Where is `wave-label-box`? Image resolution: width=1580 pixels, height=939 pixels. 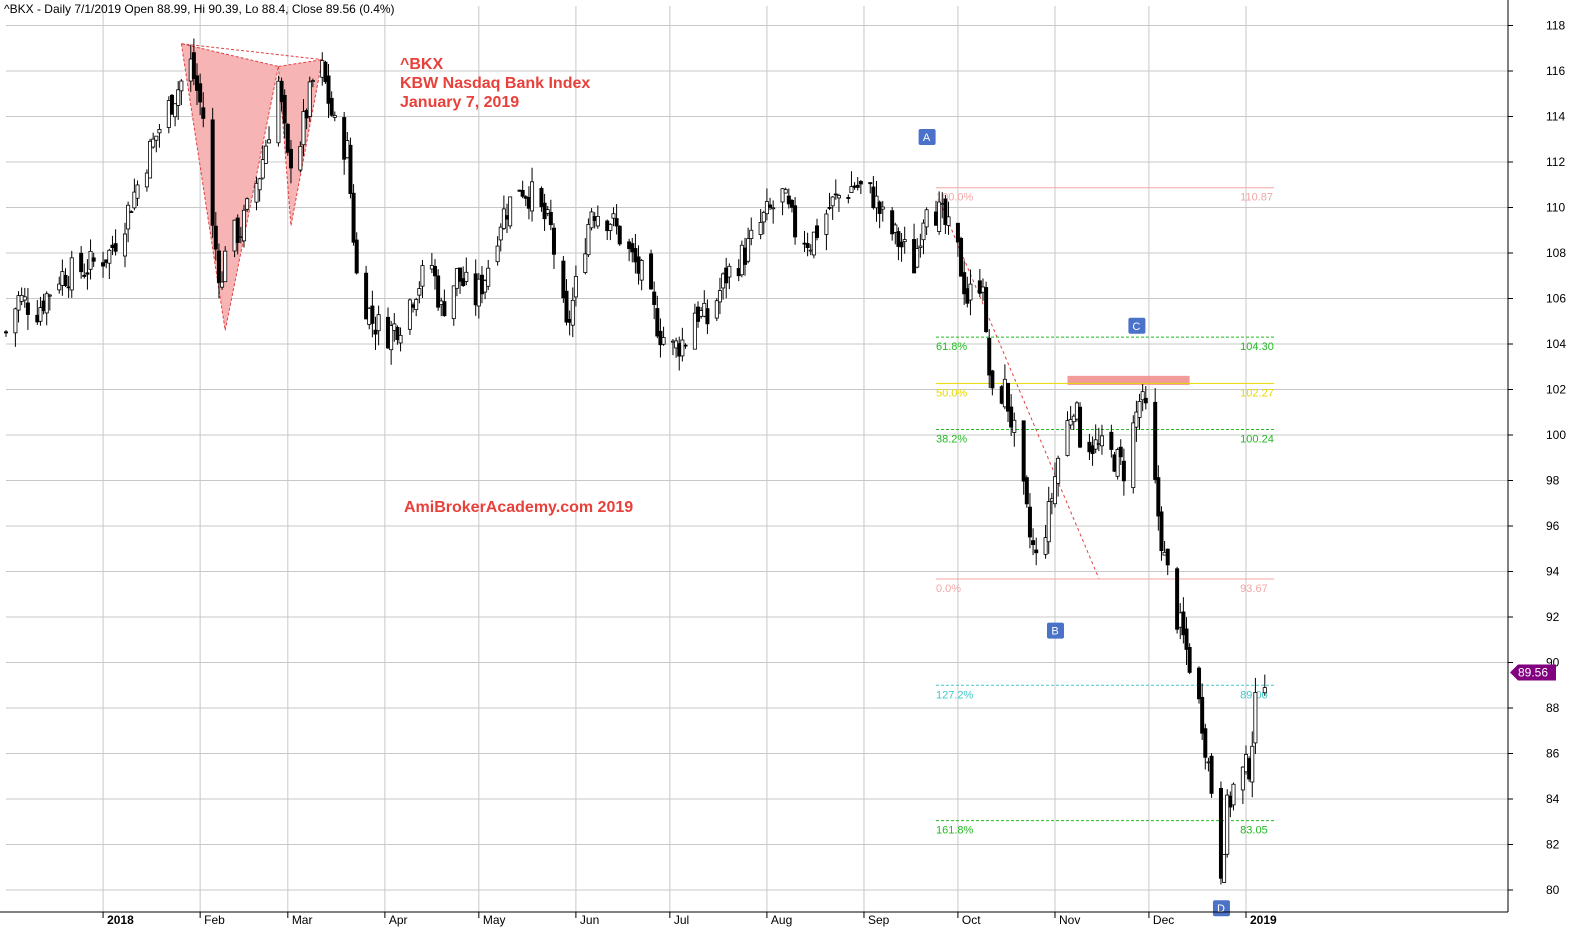
wave-label-box is located at coordinates (927, 136).